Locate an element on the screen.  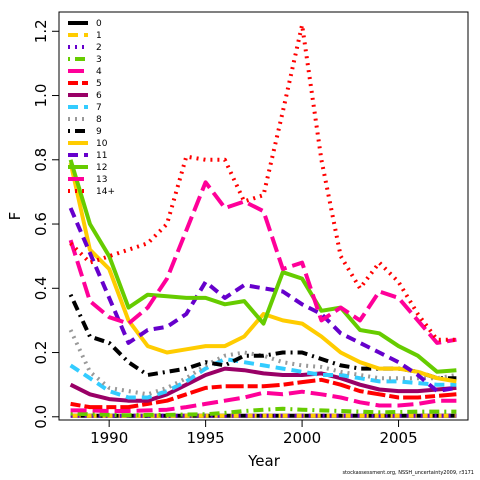
y-axis: 0.0 0.2 0.4 0.6 0.8 1.0 1.2 is located at coordinates (46, 224).